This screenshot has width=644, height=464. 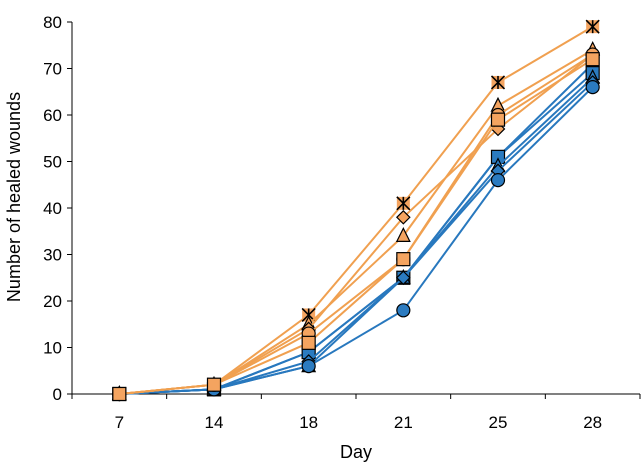 What do you see at coordinates (308, 422) in the screenshot?
I see `x-tick-label: 18` at bounding box center [308, 422].